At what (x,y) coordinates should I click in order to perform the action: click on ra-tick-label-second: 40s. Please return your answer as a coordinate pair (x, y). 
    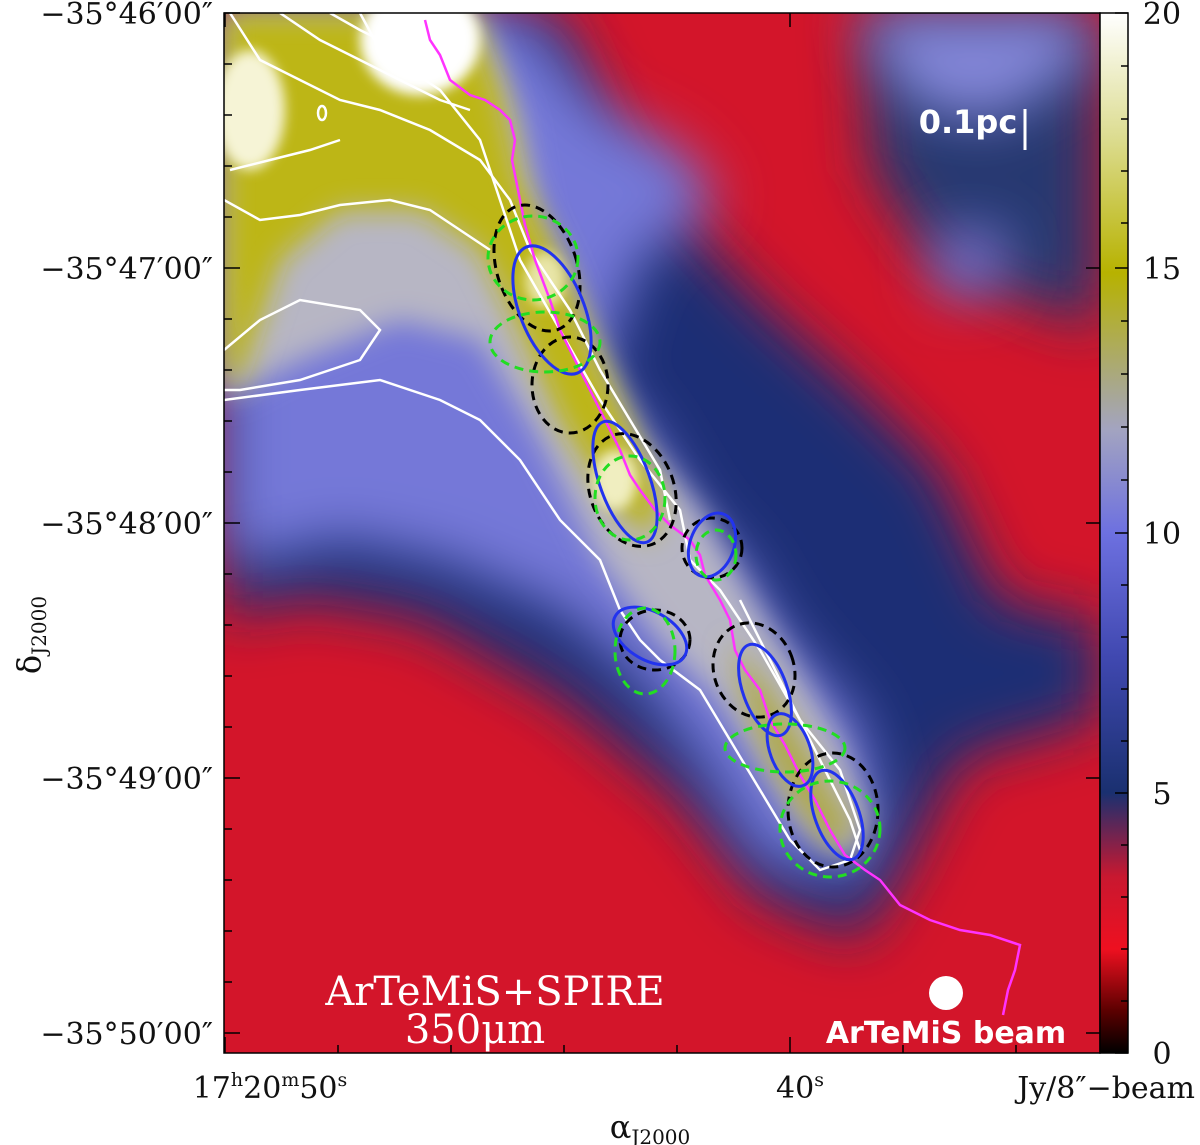
    Looking at the image, I should click on (800, 1087).